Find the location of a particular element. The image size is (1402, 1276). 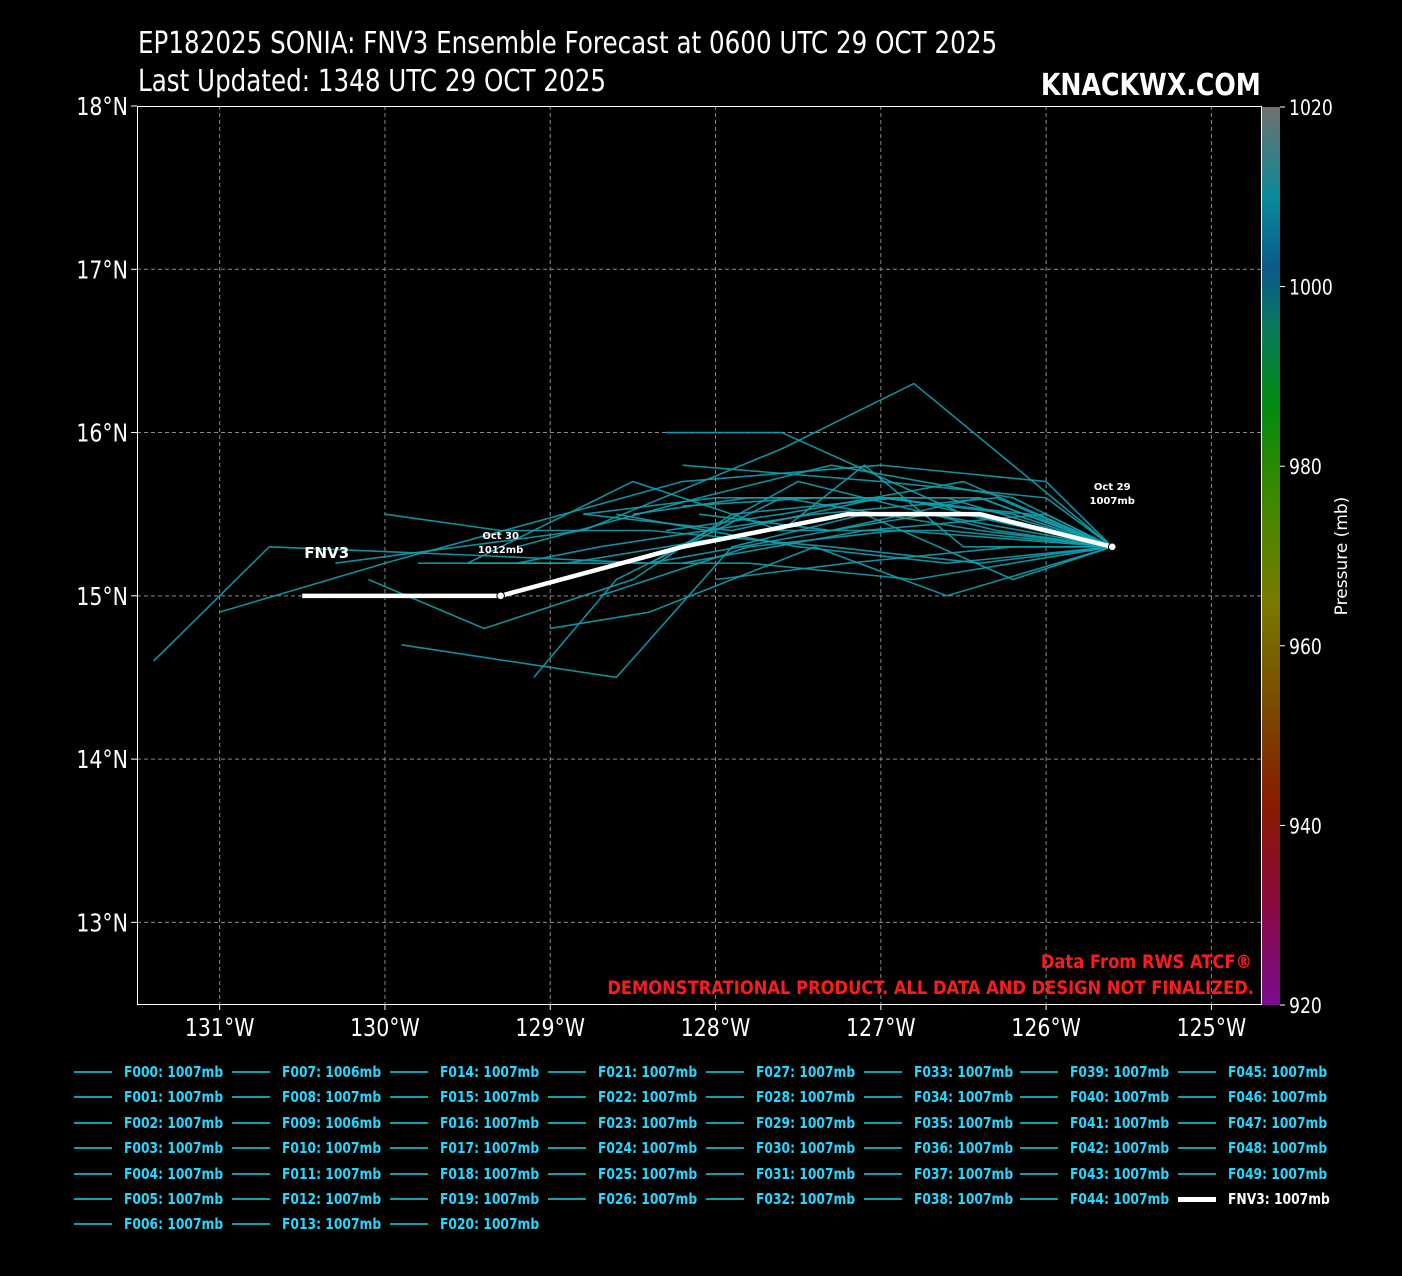

legend-item: FNV3: 1007mb is located at coordinates (1265, 1199).